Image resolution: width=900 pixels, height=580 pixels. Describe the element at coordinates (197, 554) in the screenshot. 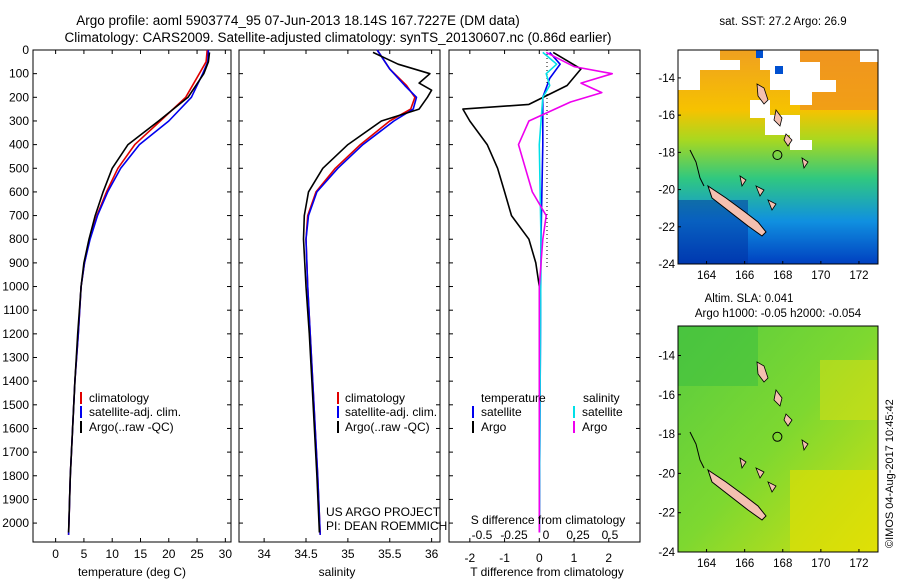

I see `x-tick-label: 25` at that location.